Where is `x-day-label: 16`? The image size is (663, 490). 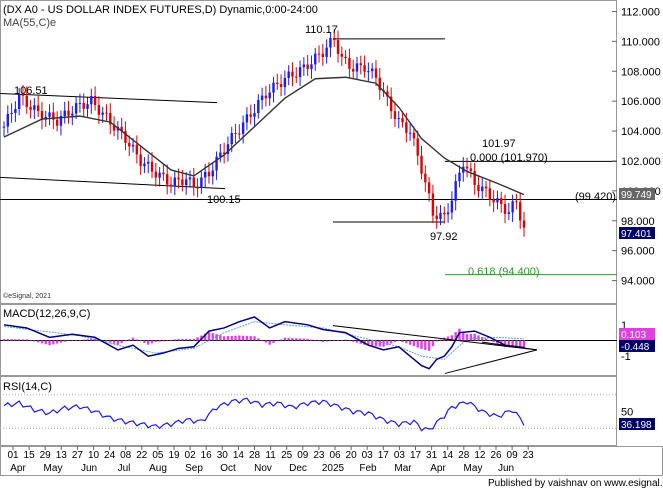
x-day-label: 16 is located at coordinates (207, 455).